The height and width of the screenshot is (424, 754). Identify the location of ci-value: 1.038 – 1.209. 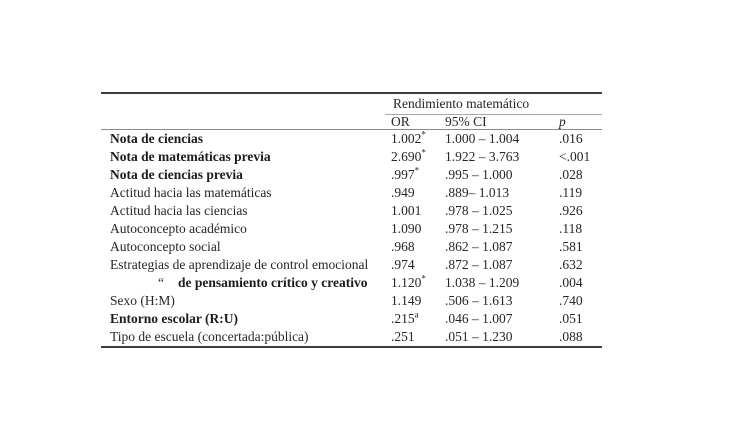
(482, 282).